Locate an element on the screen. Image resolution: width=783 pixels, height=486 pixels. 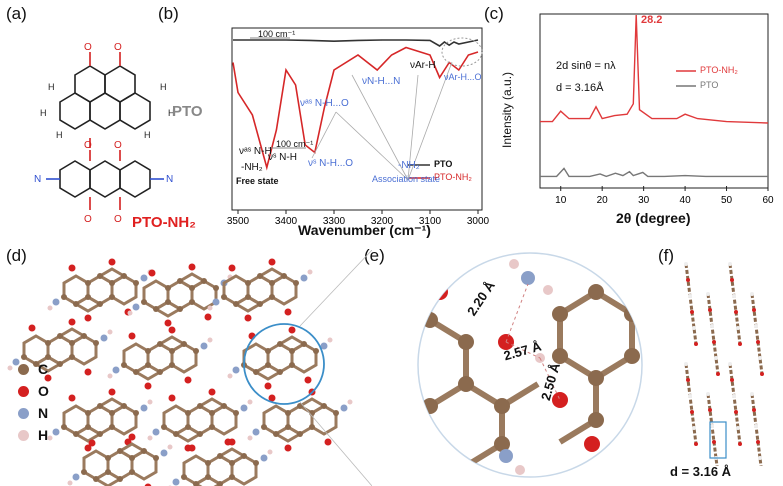
ftir-frame is located at coordinates (357, 119).